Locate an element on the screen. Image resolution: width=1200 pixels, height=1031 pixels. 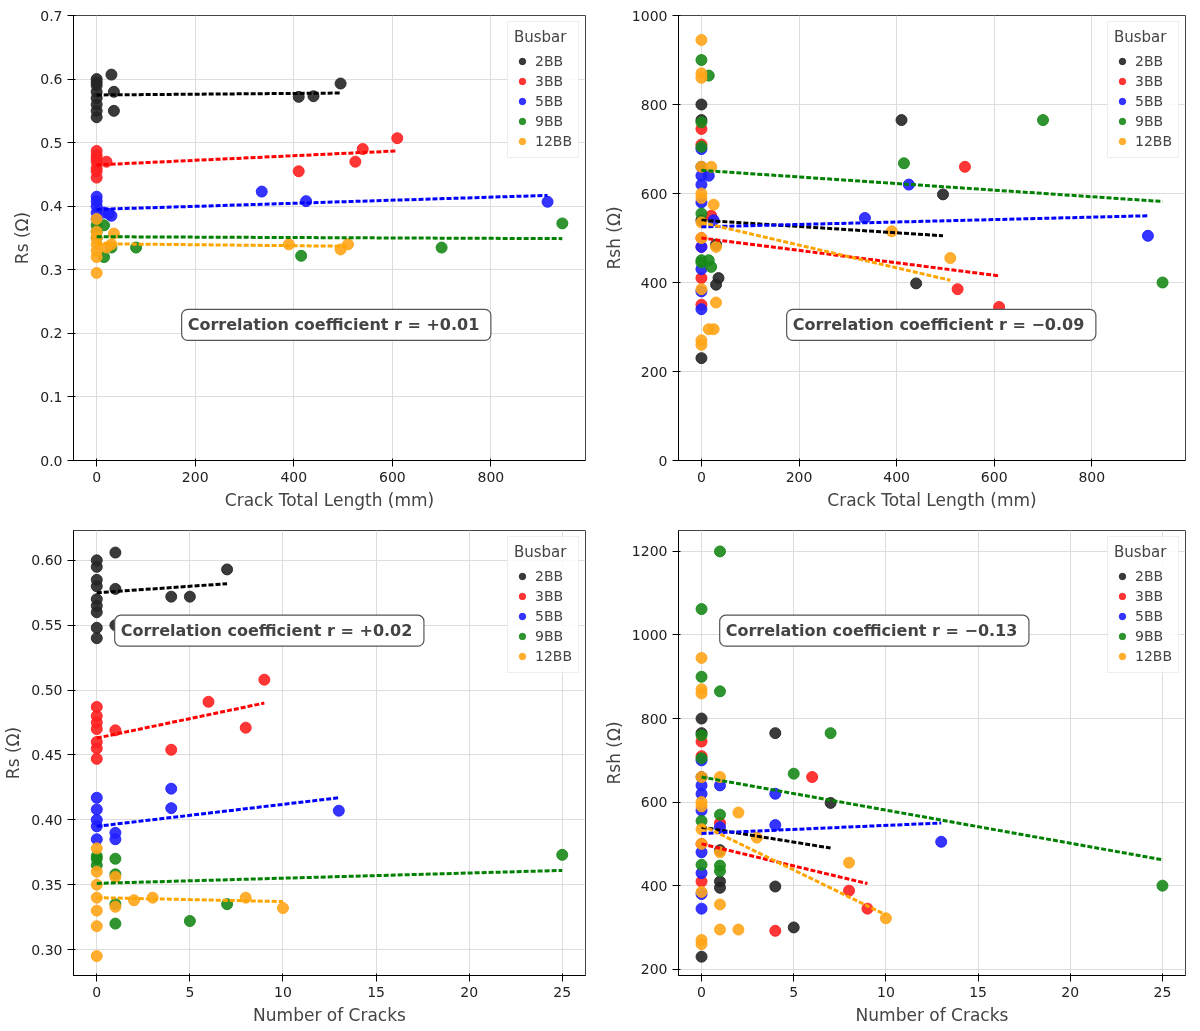
y-tick-label: 0.50 is located at coordinates (47, 690).